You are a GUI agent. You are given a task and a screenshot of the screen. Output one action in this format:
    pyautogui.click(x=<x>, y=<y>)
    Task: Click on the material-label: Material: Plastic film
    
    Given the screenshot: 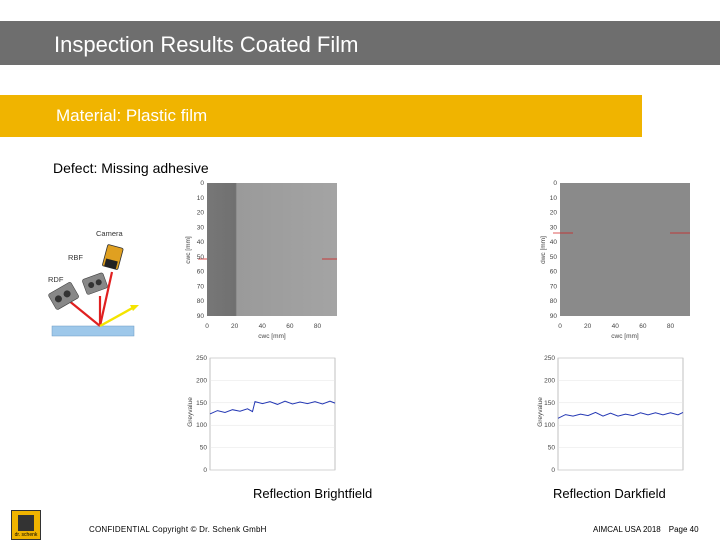 What is the action you would take?
    pyautogui.click(x=132, y=115)
    